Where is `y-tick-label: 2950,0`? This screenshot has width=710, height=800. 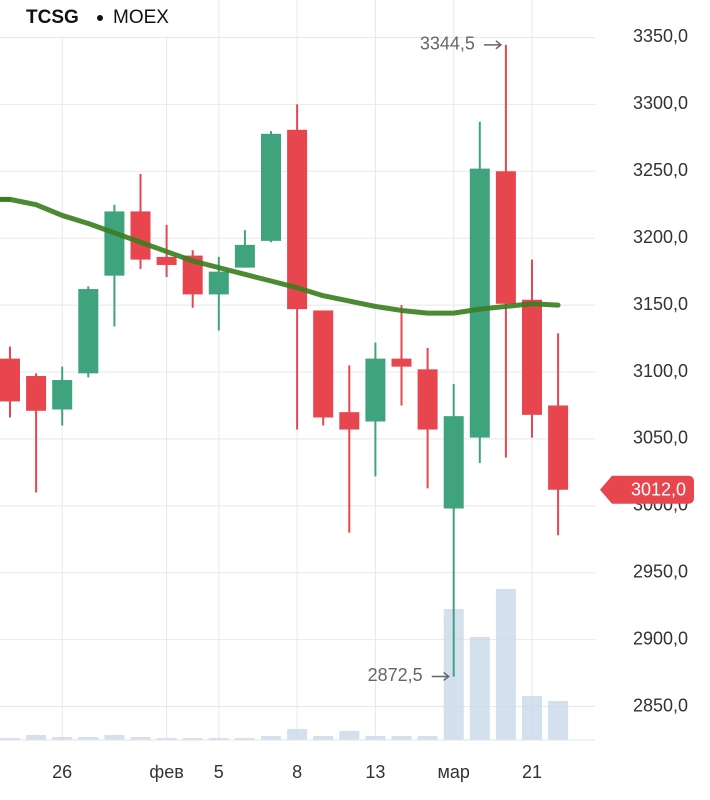 y-tick-label: 2950,0 is located at coordinates (660, 571).